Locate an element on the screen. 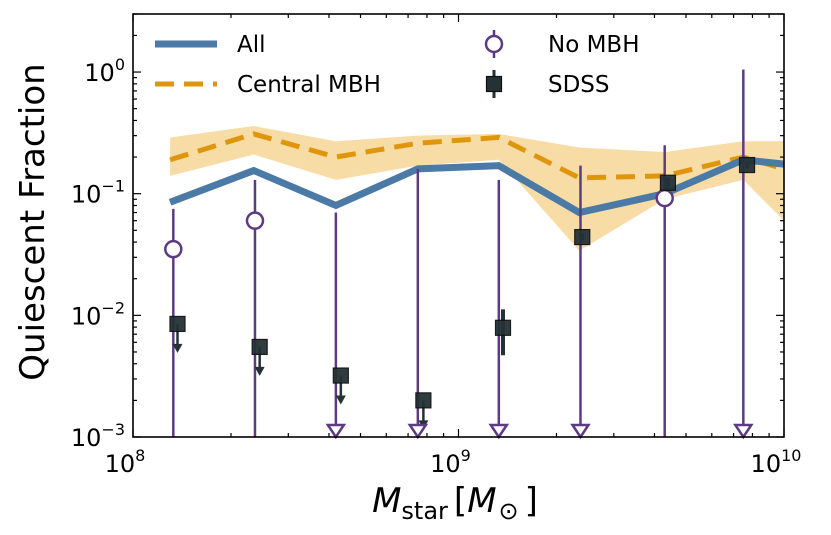 The image size is (831, 535). legend-label-nombh: No MBH is located at coordinates (594, 45).